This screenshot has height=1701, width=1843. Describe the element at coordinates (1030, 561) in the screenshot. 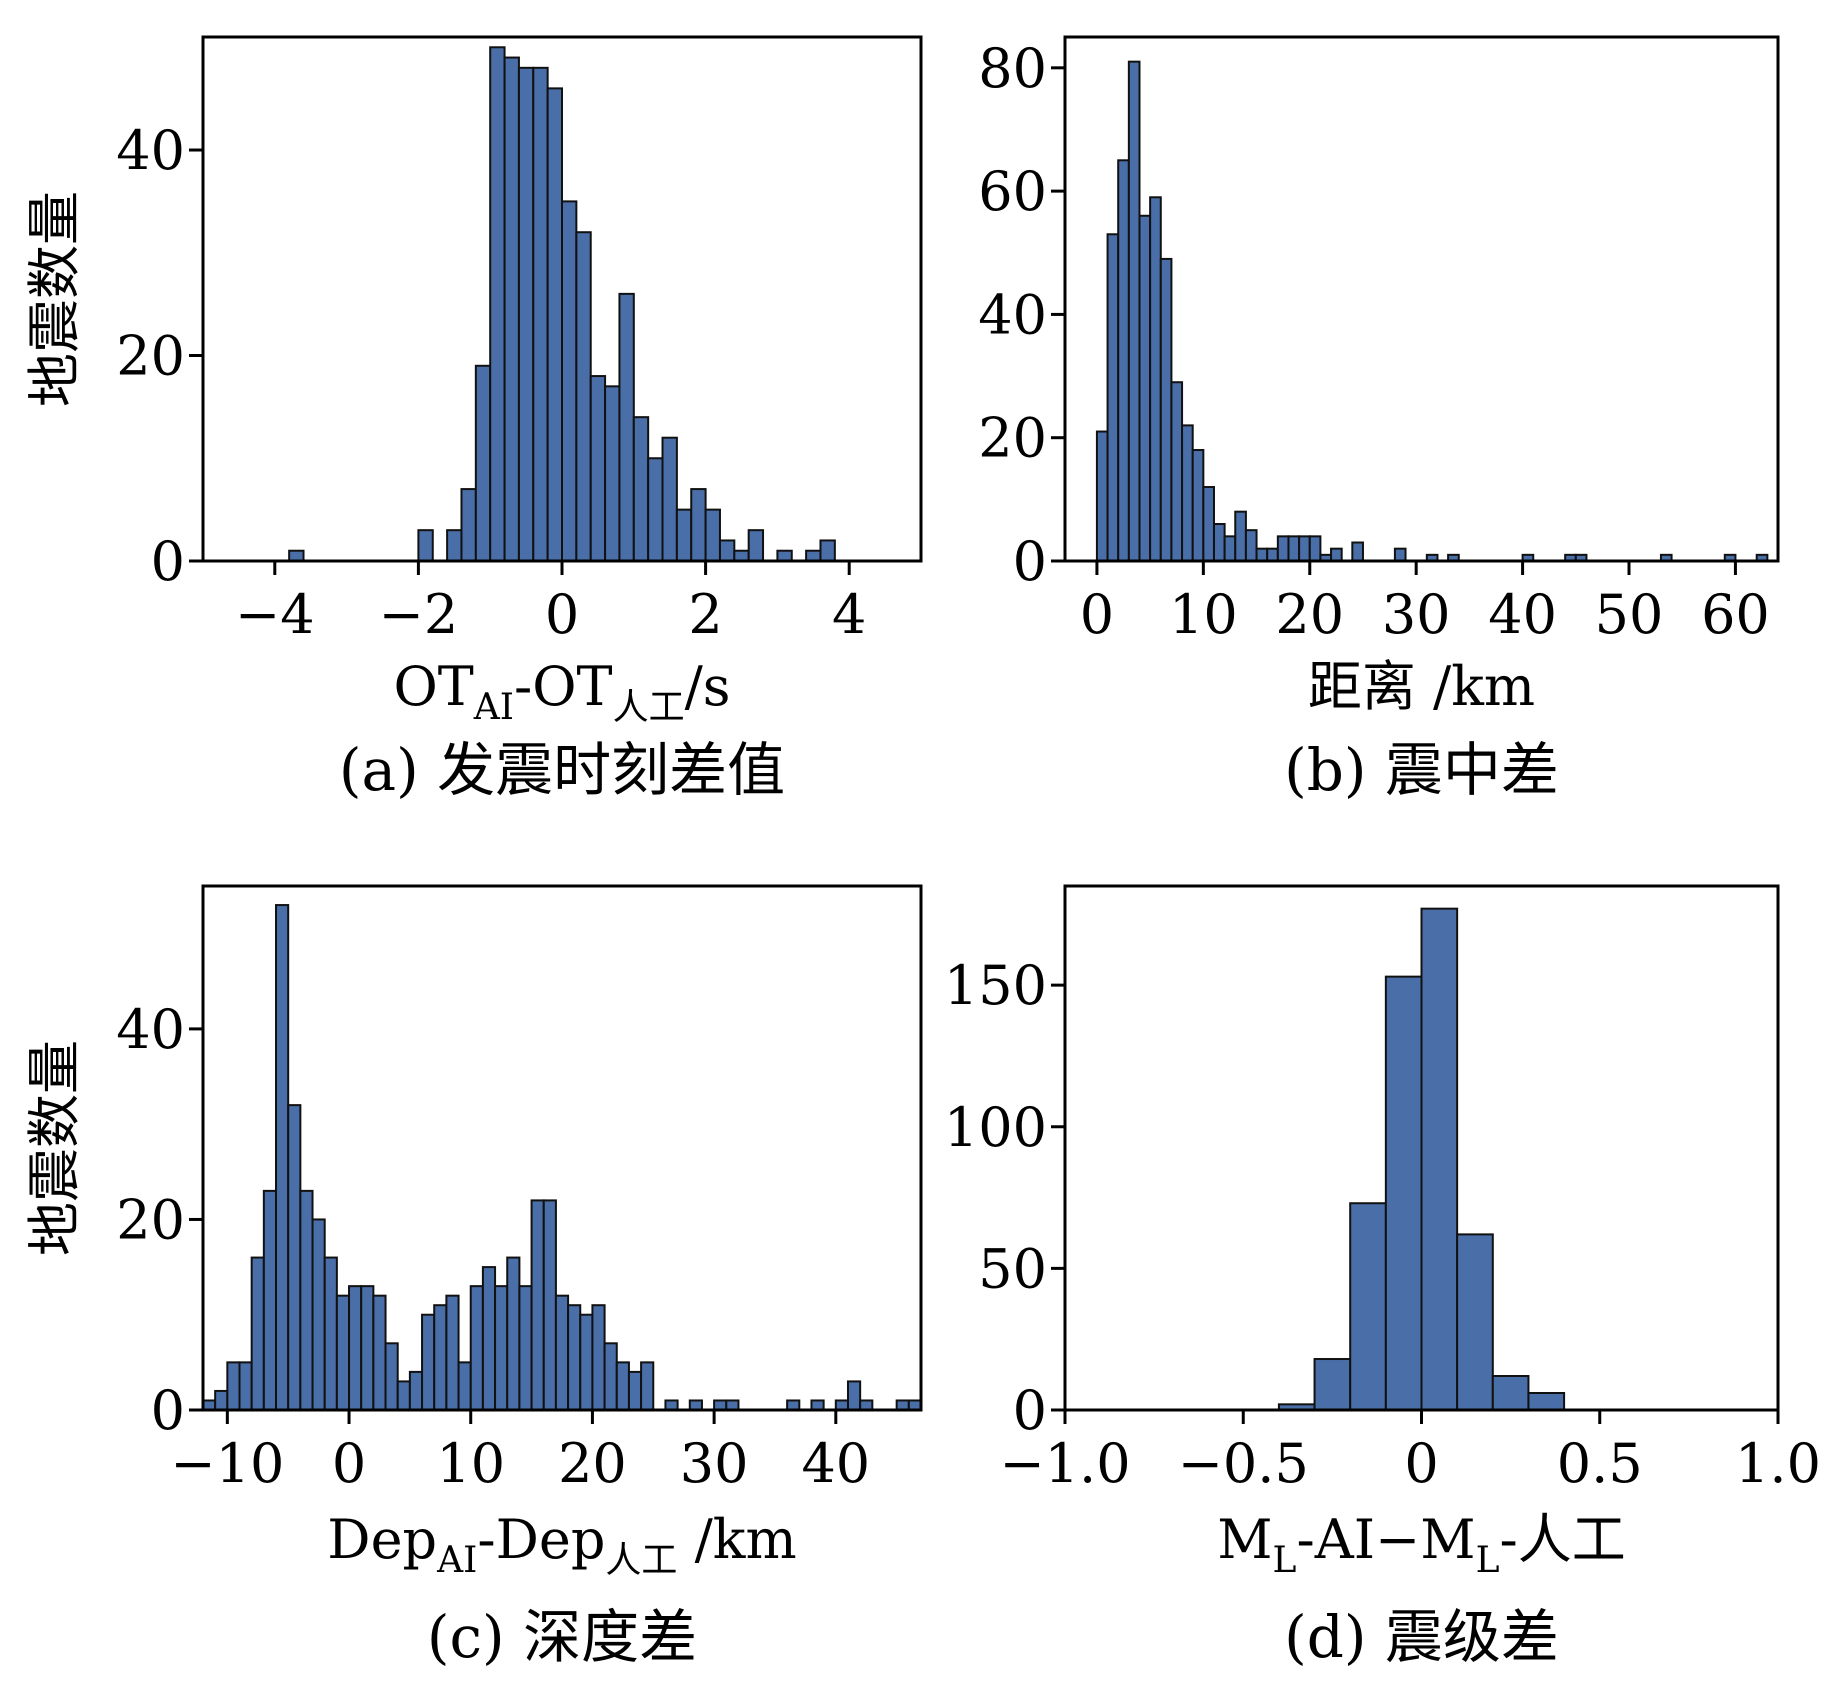

I see `y-tick-label-b-0: 0` at that location.